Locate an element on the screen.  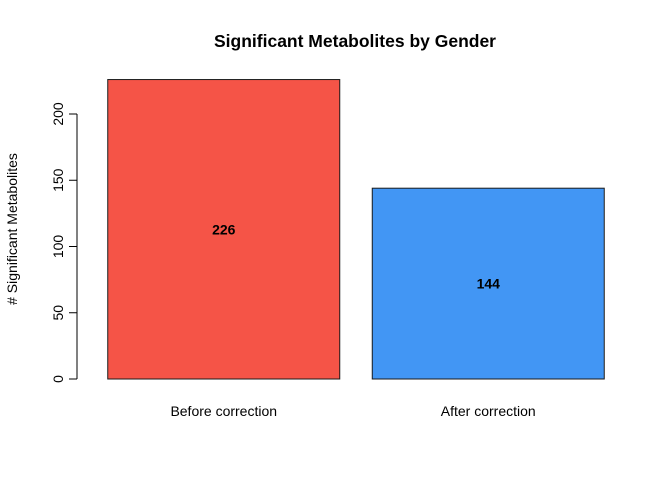
y-tick-label: 200 is located at coordinates (58, 114).